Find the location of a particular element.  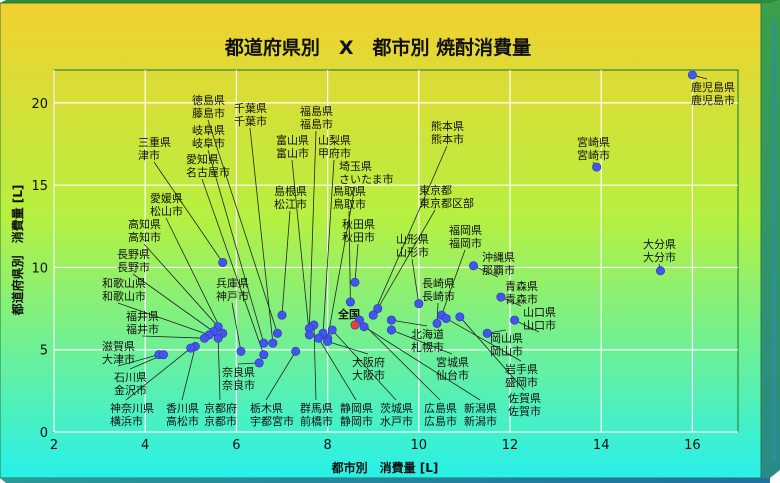

point-label-city: 大阪市 is located at coordinates (368, 375).